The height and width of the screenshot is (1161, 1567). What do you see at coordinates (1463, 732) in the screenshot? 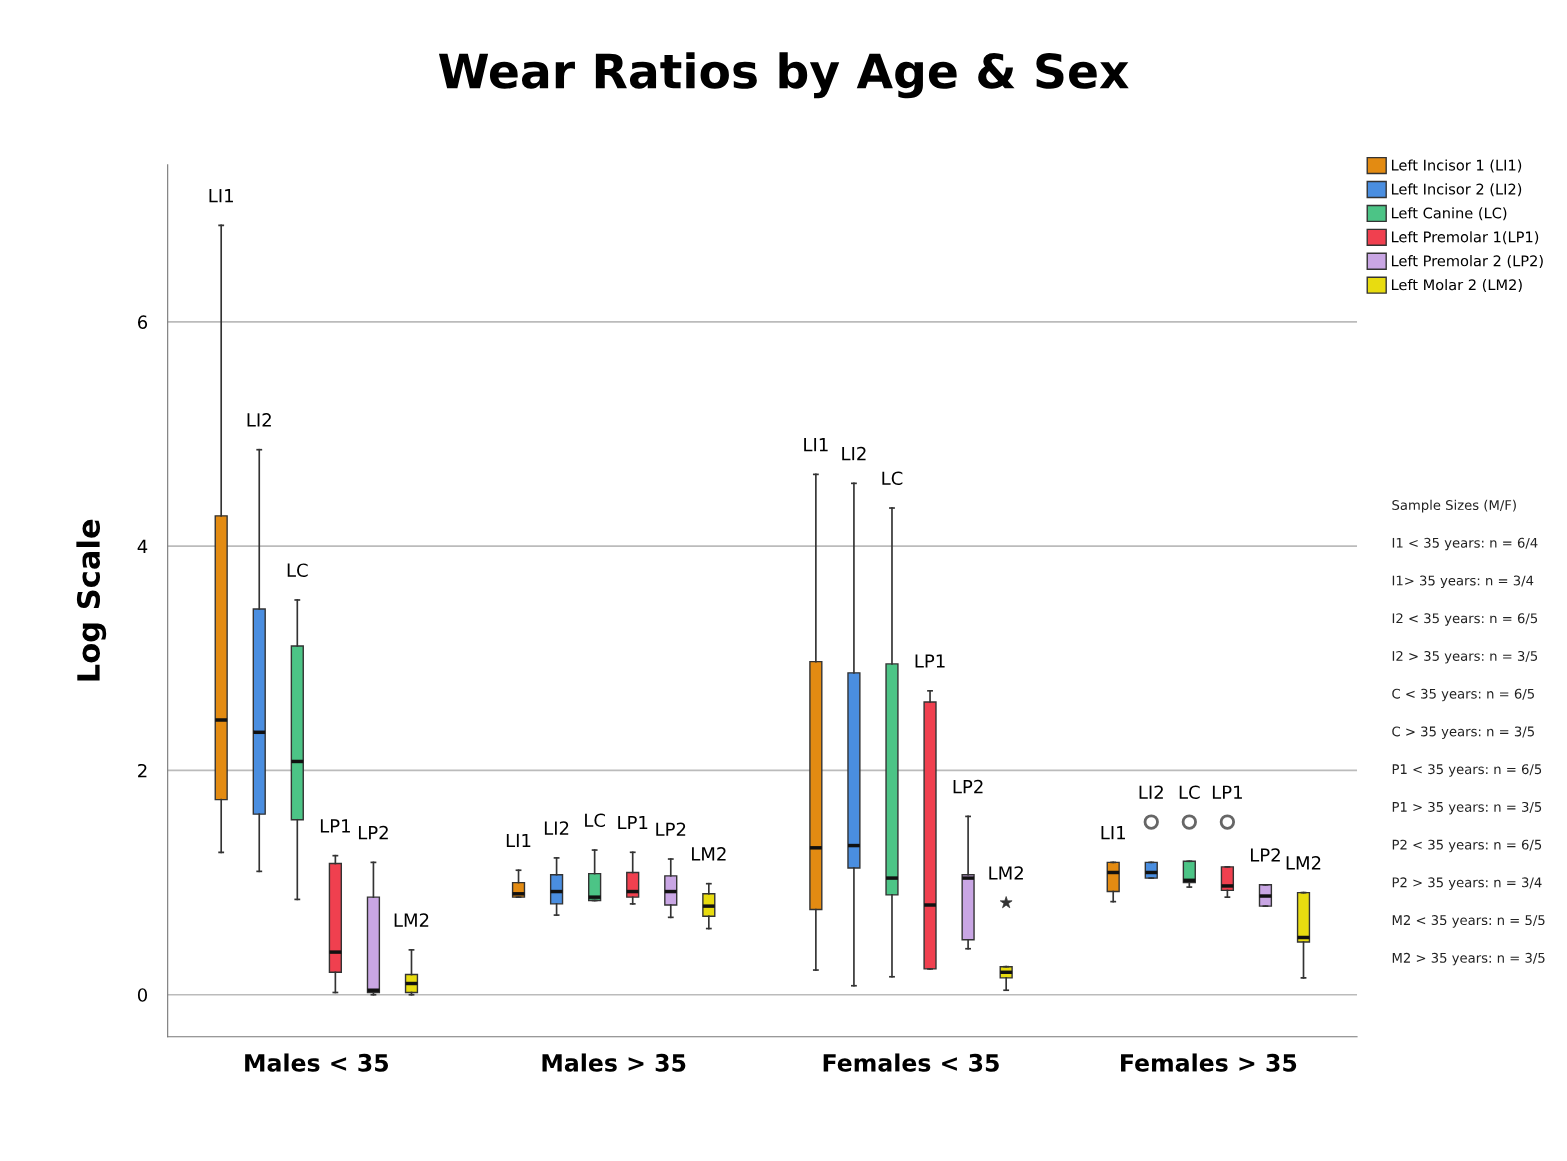
I see `text: C > 35 years: n = 3/5` at bounding box center [1463, 732].